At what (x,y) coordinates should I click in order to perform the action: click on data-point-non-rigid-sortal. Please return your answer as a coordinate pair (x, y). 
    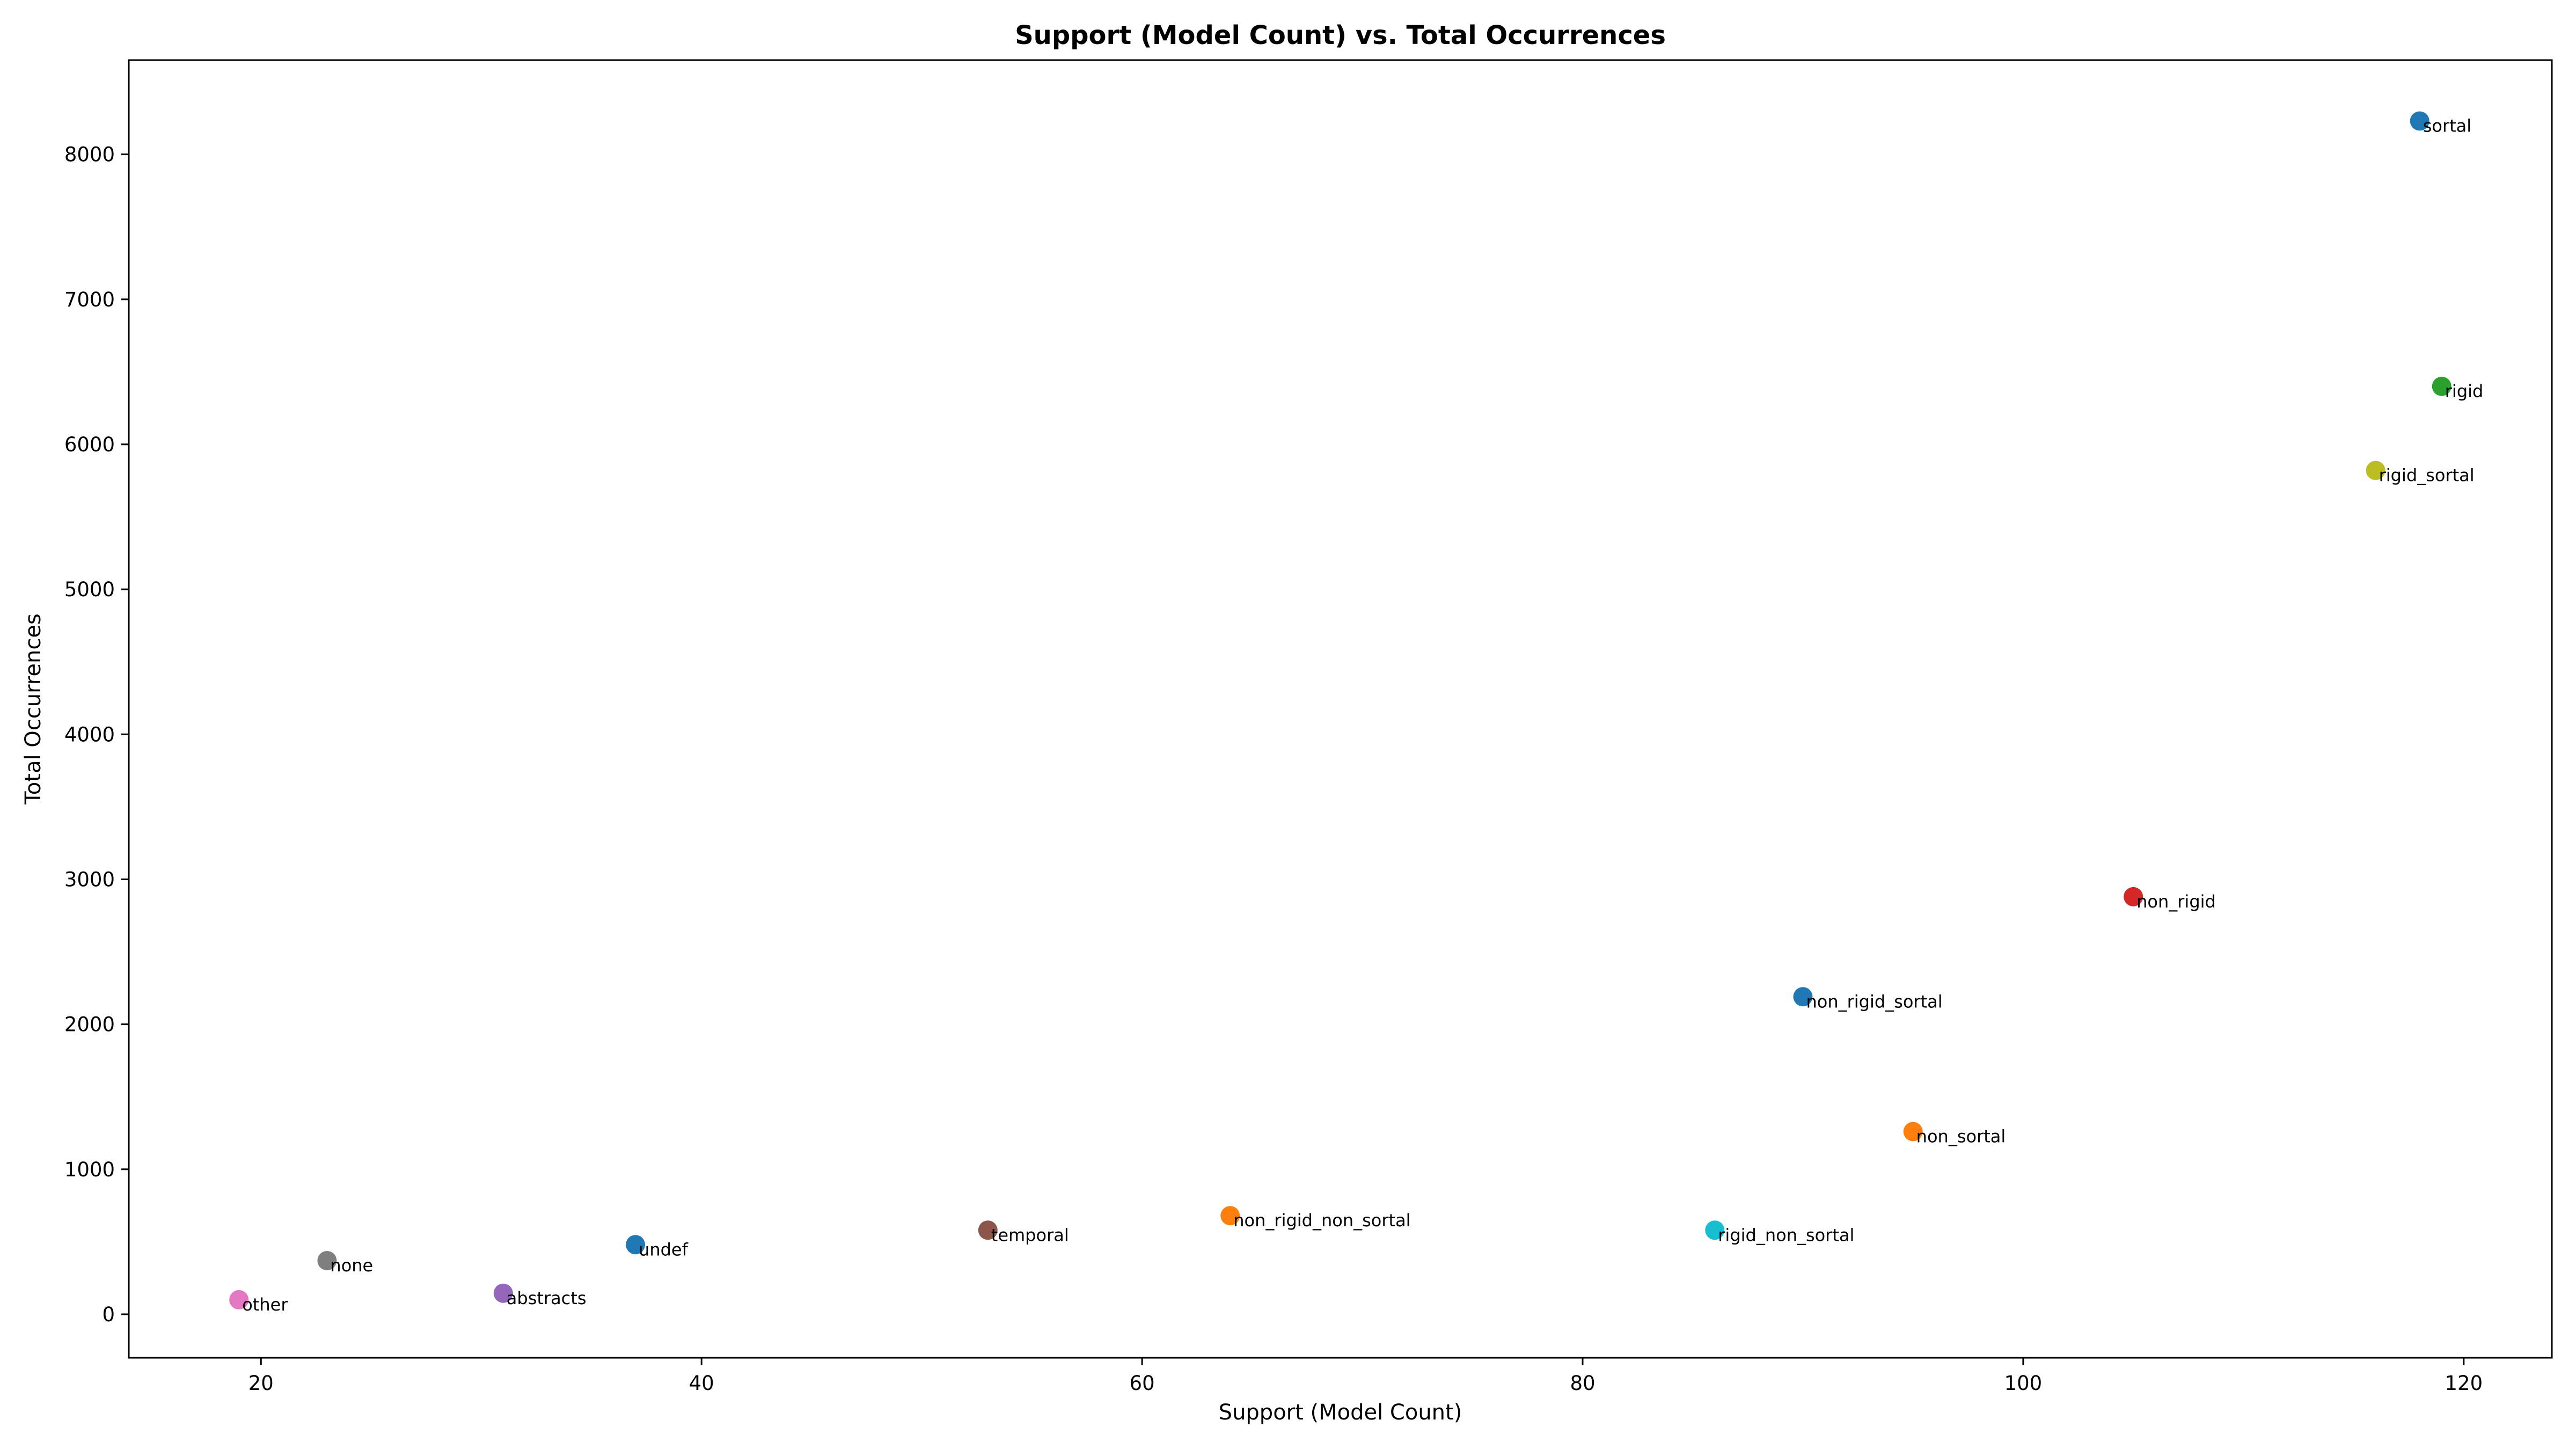
    Looking at the image, I should click on (1803, 997).